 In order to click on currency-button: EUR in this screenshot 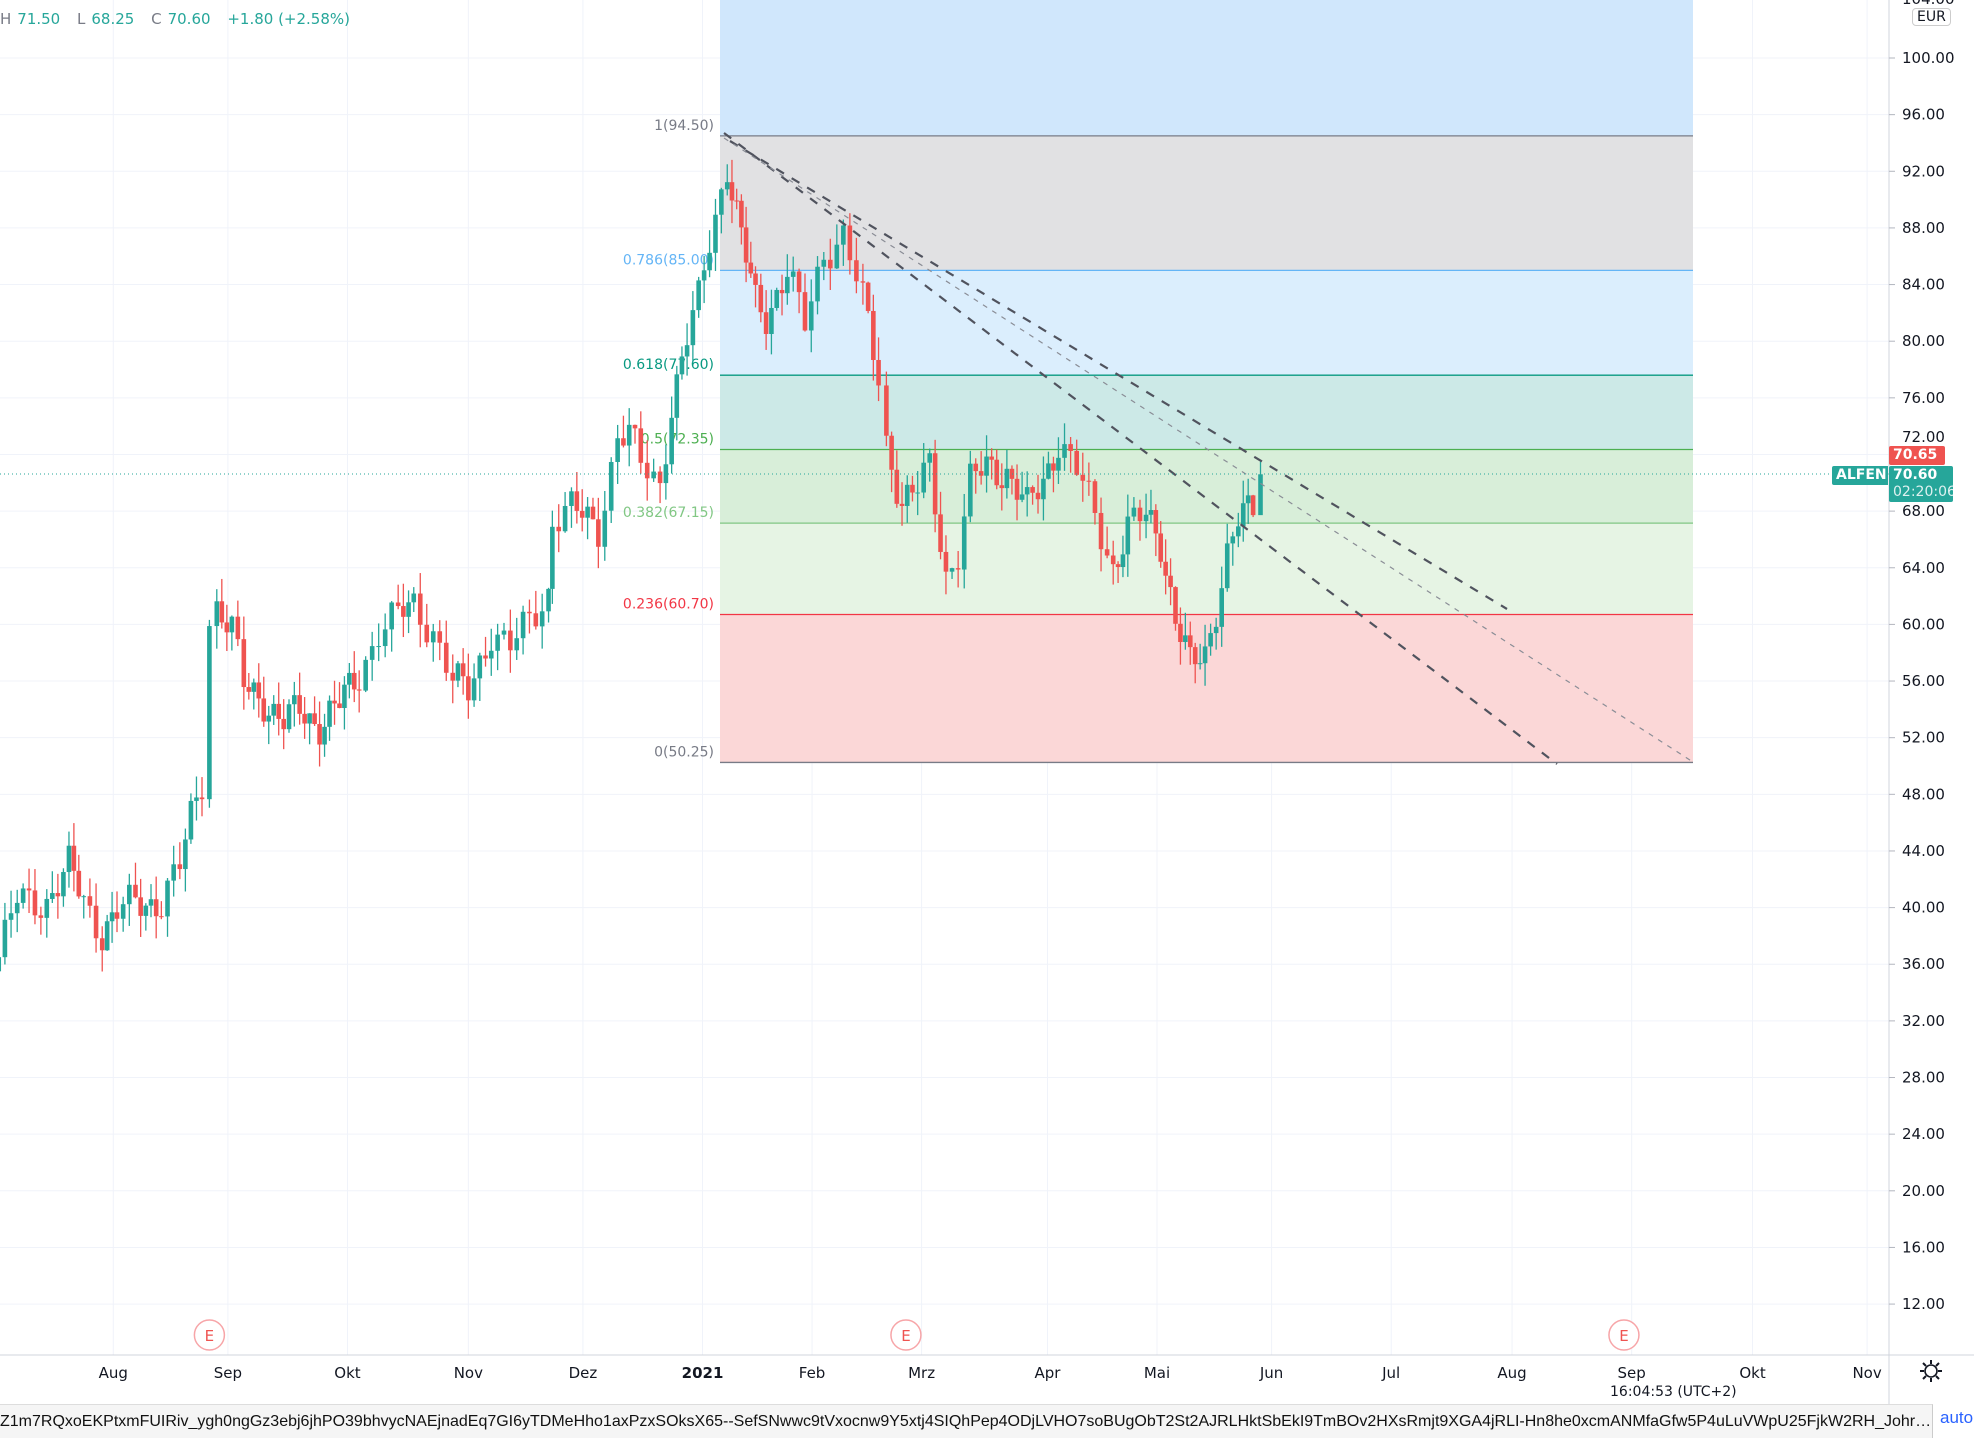, I will do `click(1931, 17)`.